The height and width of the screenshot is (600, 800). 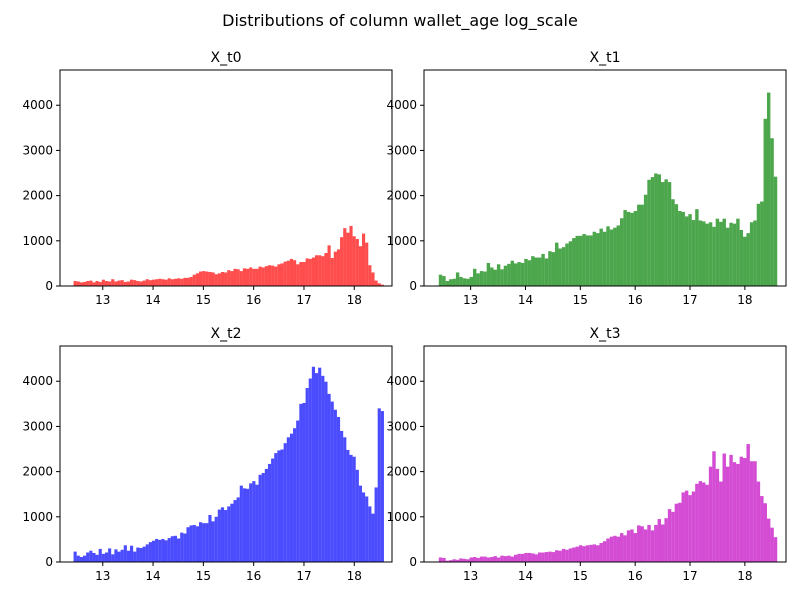 I want to click on subplot-title: X_t2, so click(x=226, y=334).